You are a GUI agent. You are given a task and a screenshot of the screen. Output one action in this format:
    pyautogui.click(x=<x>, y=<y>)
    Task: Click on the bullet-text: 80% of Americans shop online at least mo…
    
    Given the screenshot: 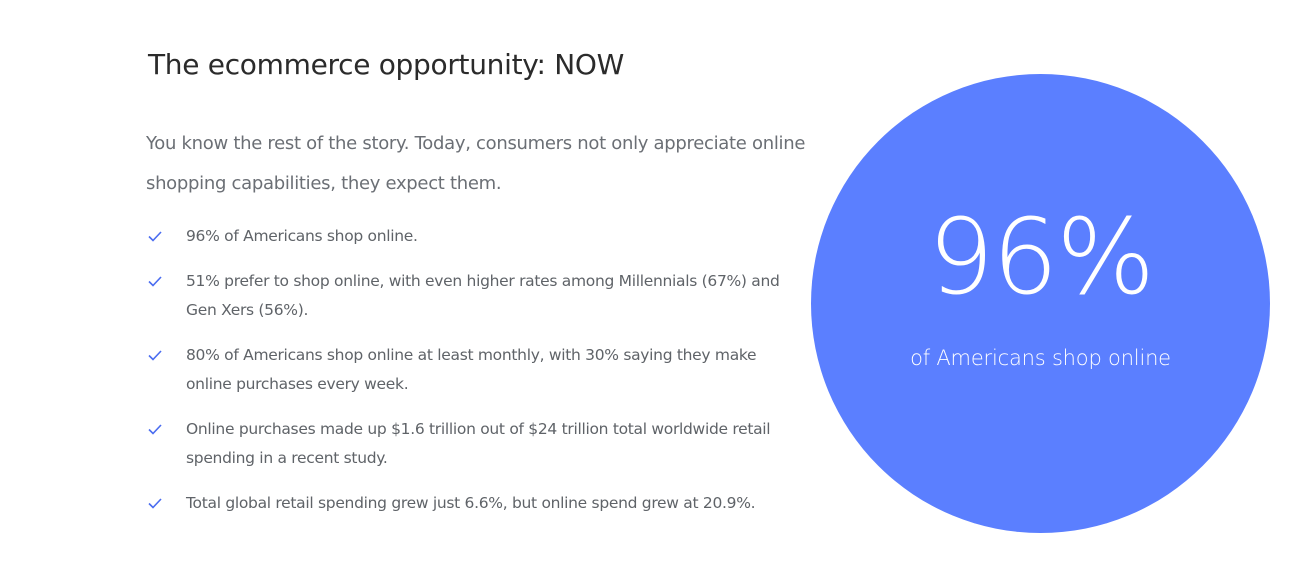 What is the action you would take?
    pyautogui.click(x=471, y=369)
    